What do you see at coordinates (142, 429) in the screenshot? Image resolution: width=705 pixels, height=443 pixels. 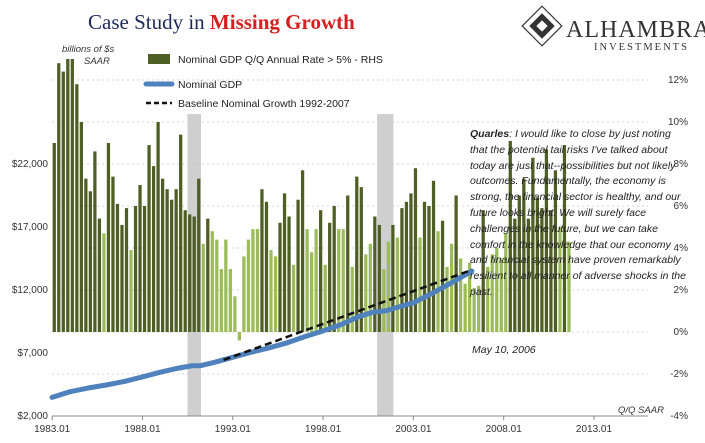 I see `x-tick-label: 1988.01` at bounding box center [142, 429].